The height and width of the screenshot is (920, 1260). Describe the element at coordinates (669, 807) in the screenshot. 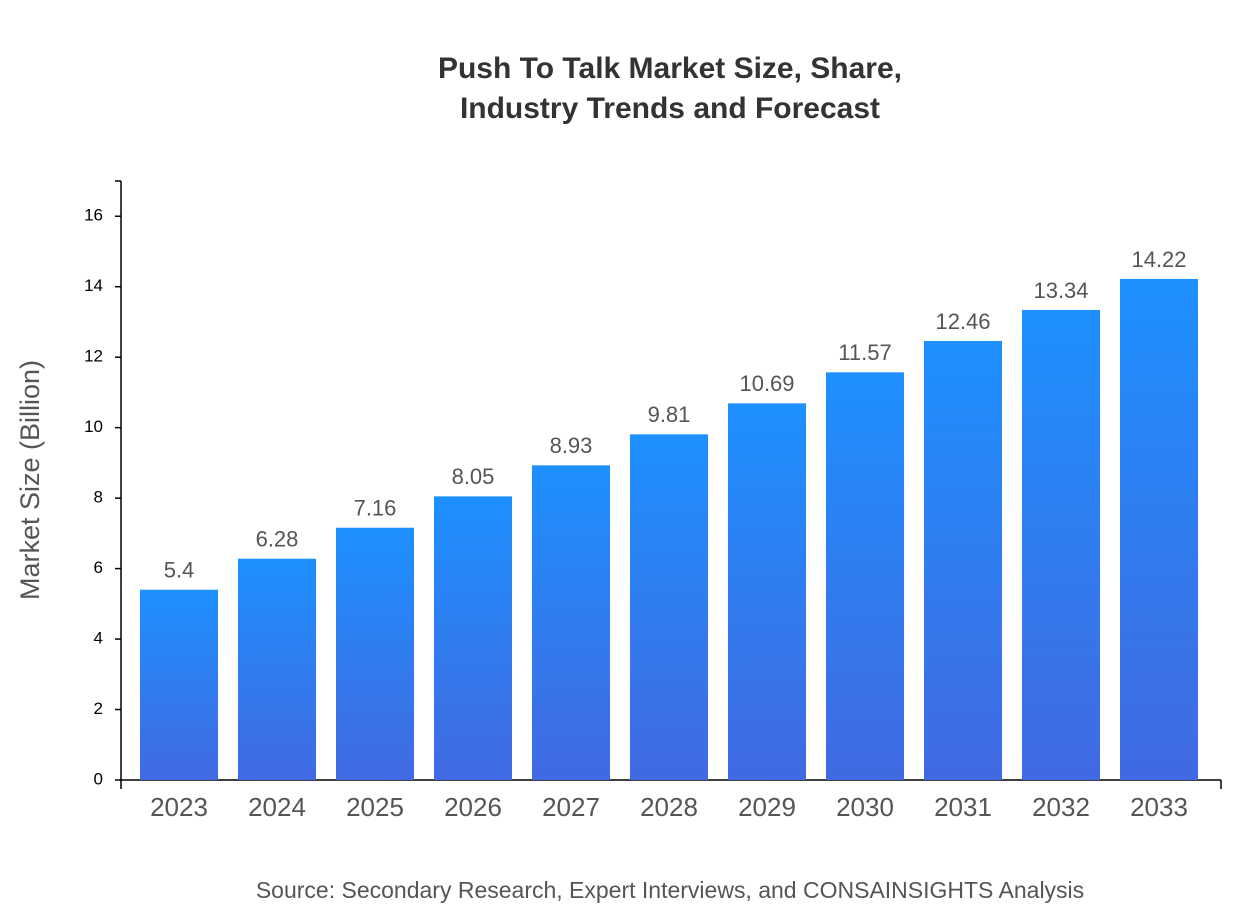

I see `x-tick-label: 2028` at that location.